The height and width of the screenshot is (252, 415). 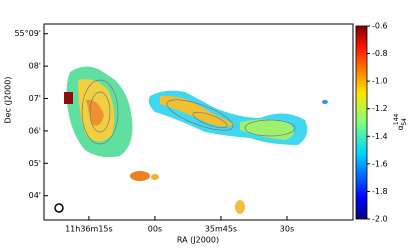 I want to click on y-tick-label: 08', so click(x=35, y=66).